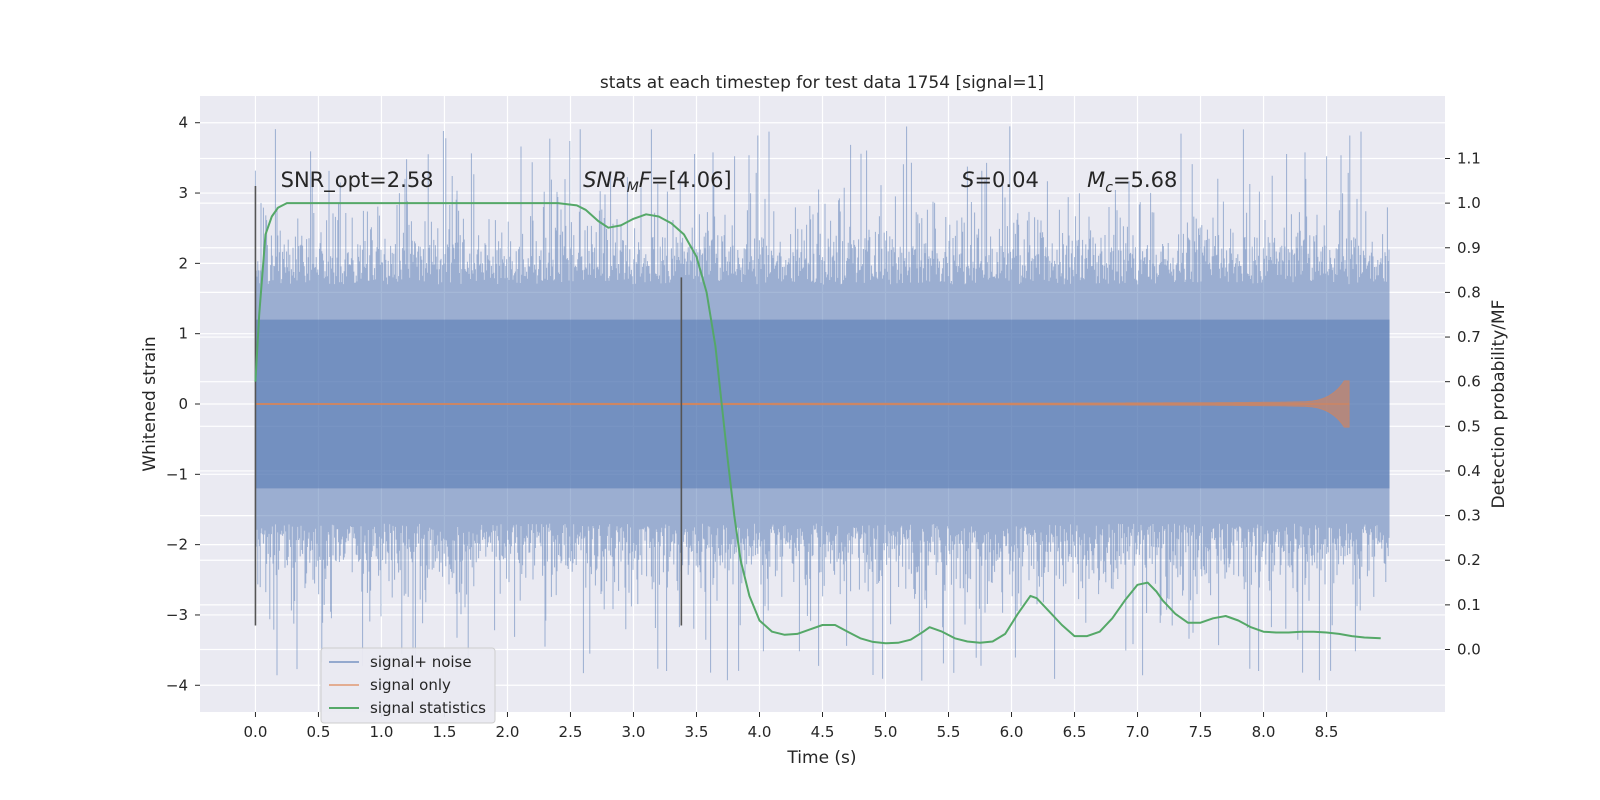  Describe the element at coordinates (1469, 516) in the screenshot. I see `y-right-tick-label: 0.3` at that location.